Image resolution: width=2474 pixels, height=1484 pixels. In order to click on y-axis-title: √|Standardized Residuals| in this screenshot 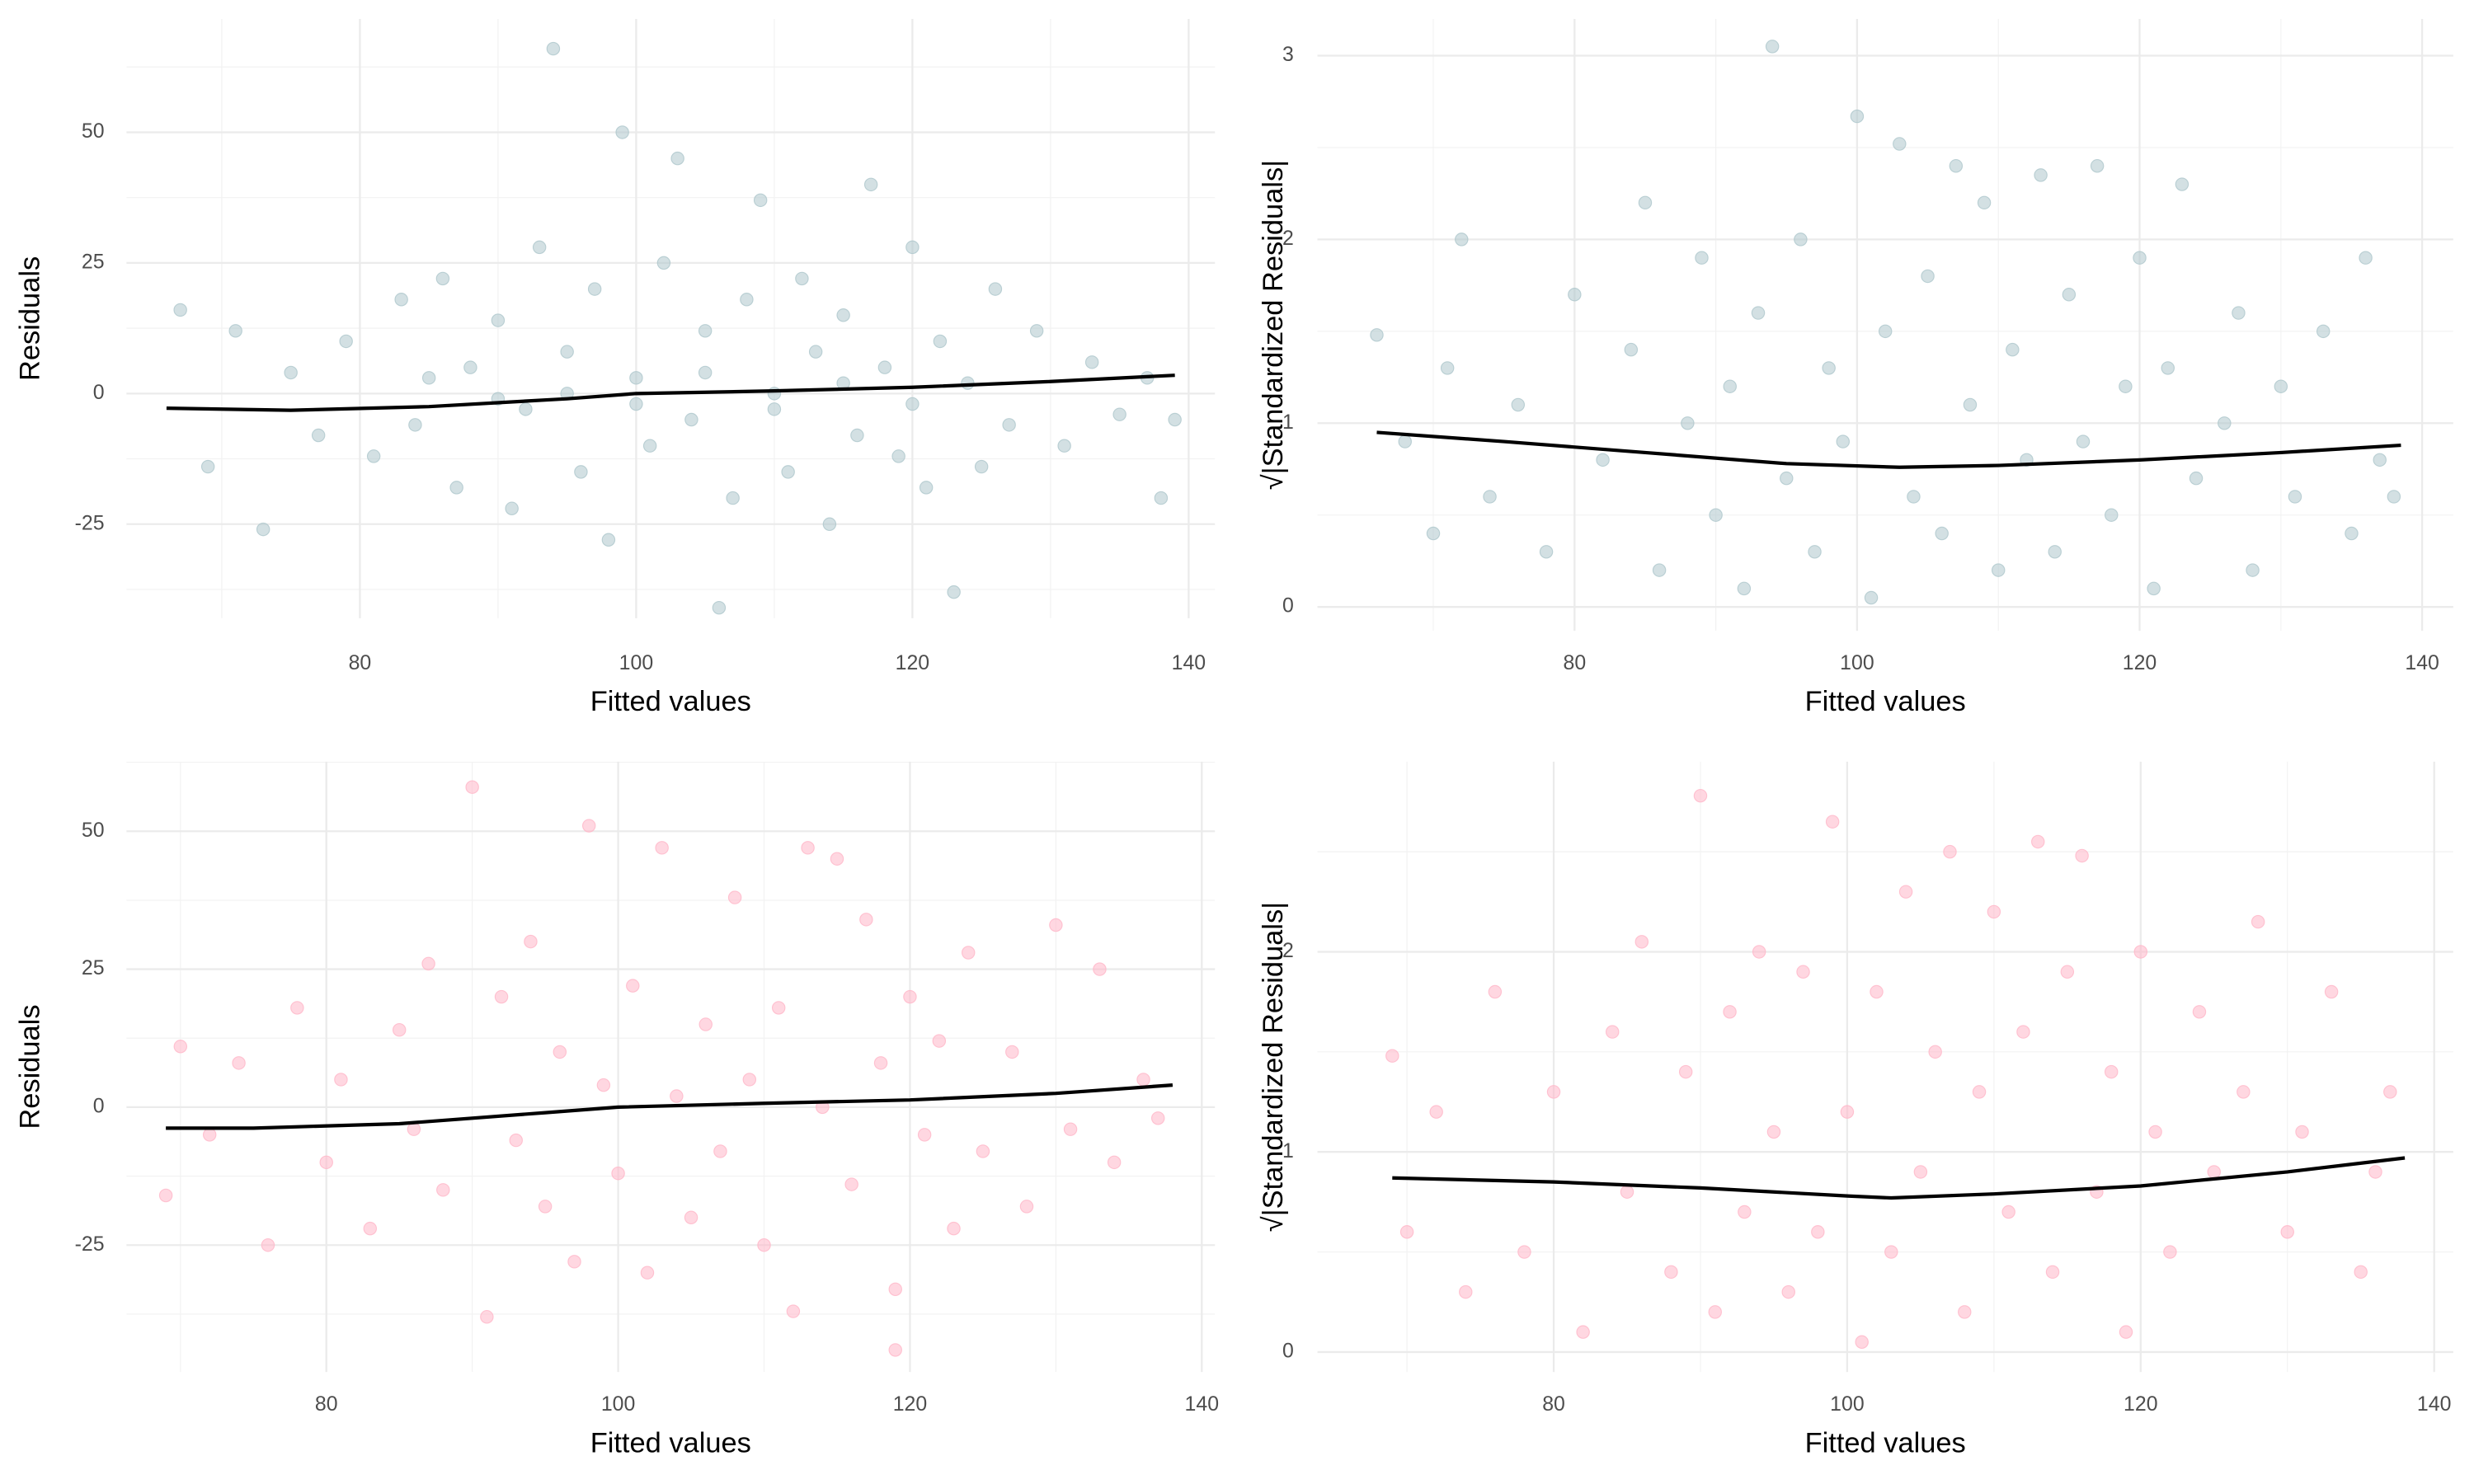, I will do `click(1273, 1067)`.